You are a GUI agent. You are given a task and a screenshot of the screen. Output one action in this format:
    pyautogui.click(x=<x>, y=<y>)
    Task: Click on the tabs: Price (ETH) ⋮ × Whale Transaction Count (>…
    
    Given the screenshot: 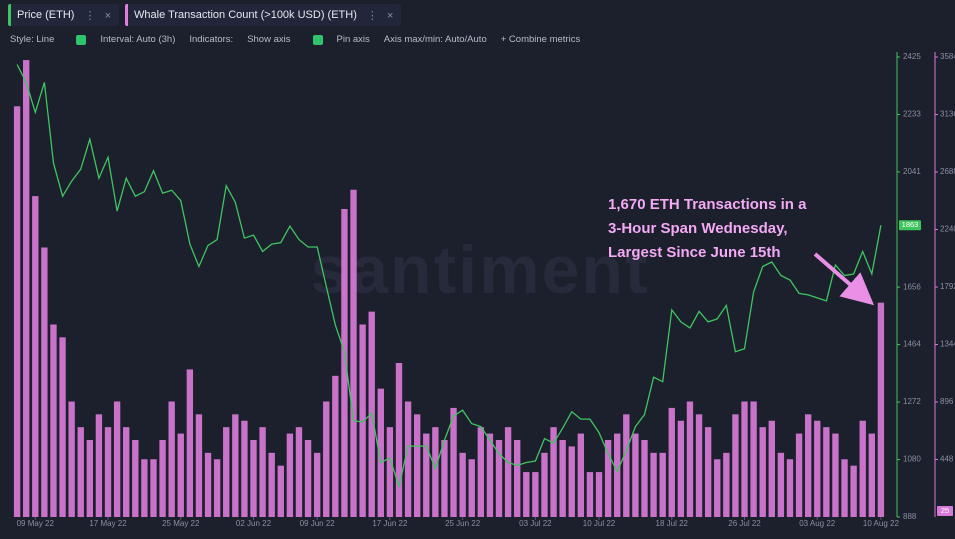 What is the action you would take?
    pyautogui.click(x=205, y=16)
    